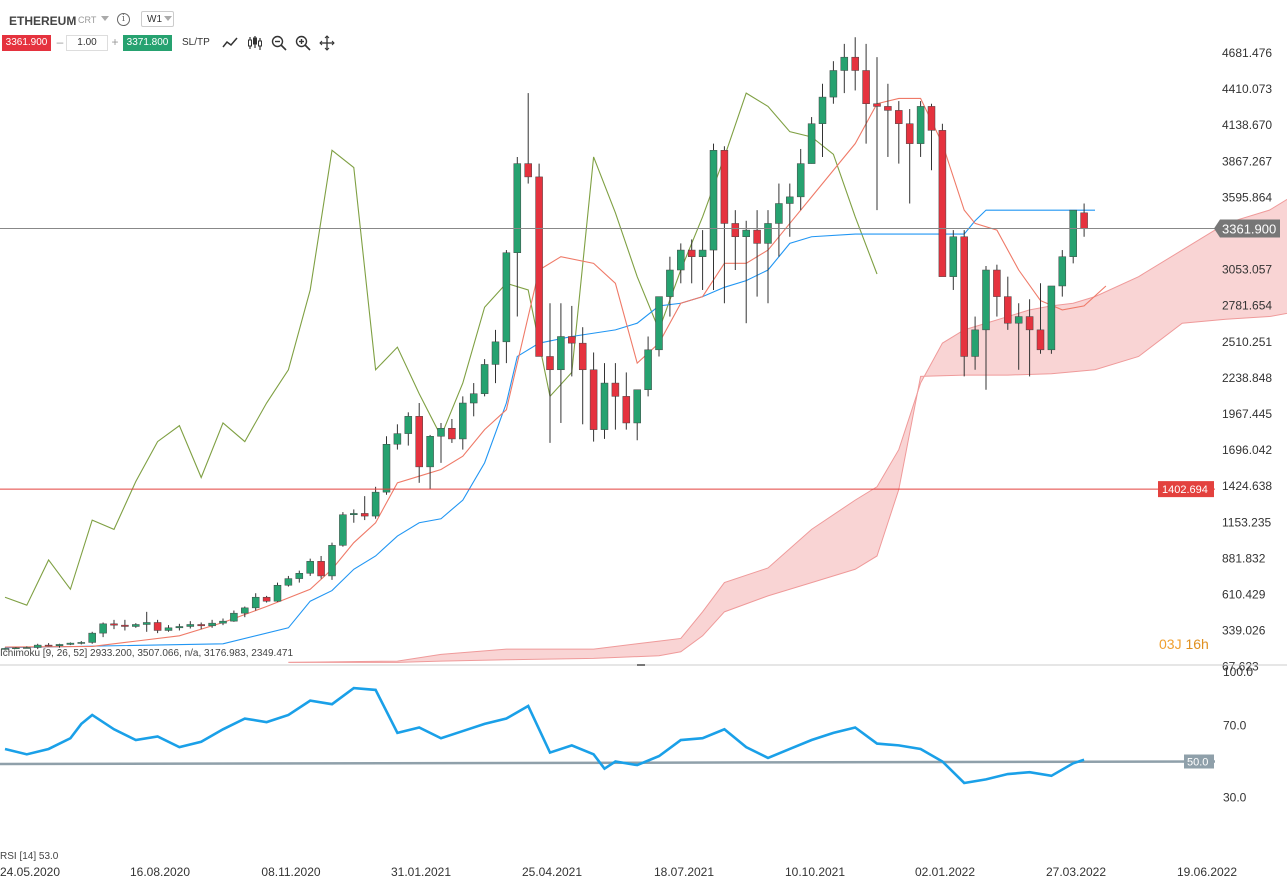 The image size is (1287, 886). I want to click on increase-quantity-button: +, so click(115, 42).